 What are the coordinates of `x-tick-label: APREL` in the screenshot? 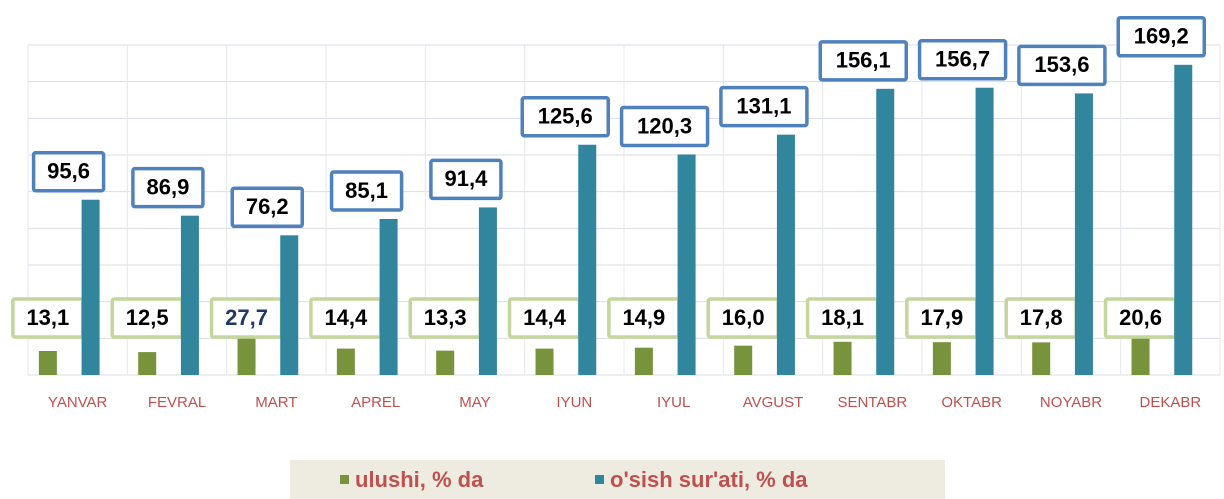 It's located at (375, 402).